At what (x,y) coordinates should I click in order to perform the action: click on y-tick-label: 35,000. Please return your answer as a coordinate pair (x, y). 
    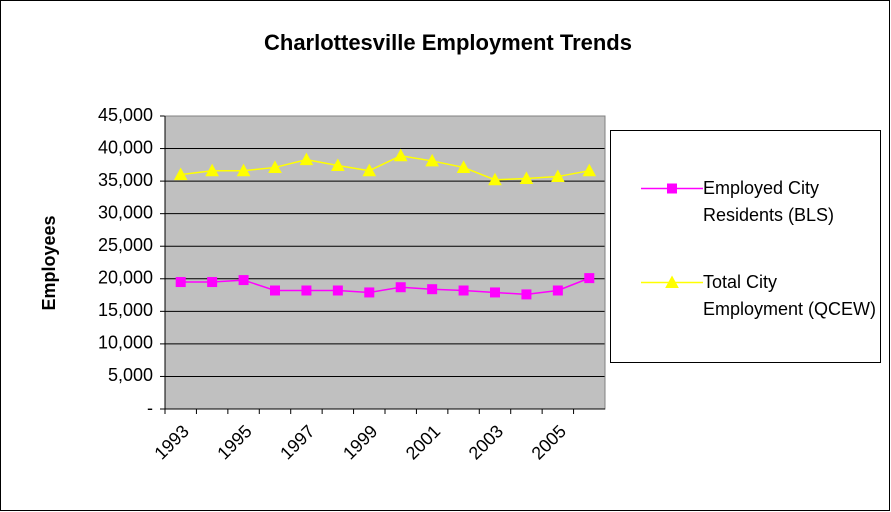
    Looking at the image, I should click on (125, 180).